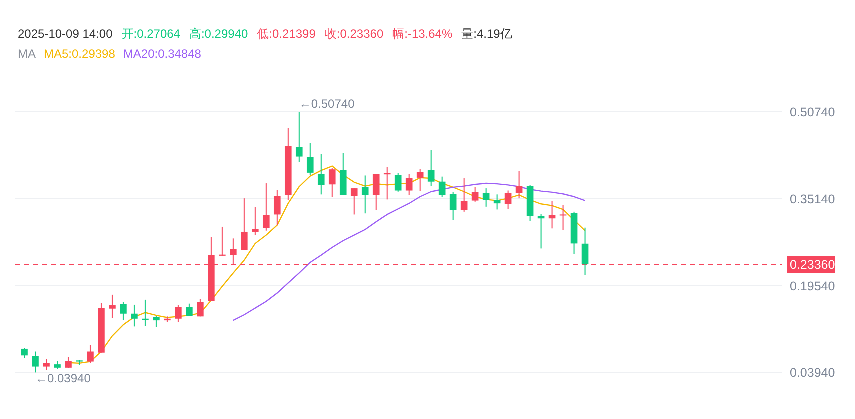 This screenshot has width=855, height=419. Describe the element at coordinates (66, 34) in the screenshot. I see `chart-title: 2025-10-09 14:00` at that location.